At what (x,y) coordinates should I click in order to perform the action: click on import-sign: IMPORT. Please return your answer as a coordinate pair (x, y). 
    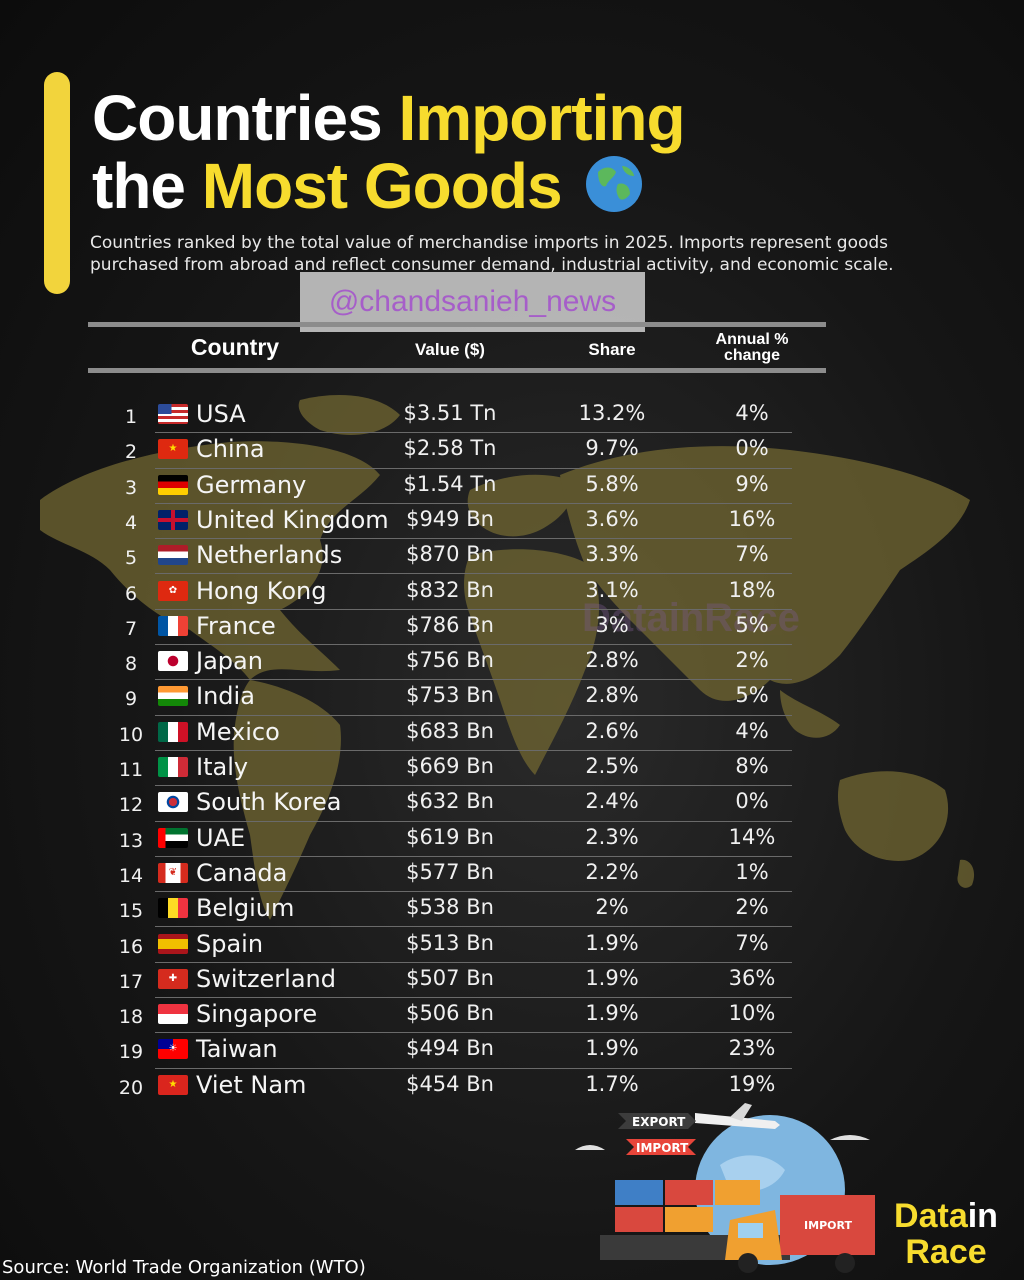
    Looking at the image, I should click on (662, 1148).